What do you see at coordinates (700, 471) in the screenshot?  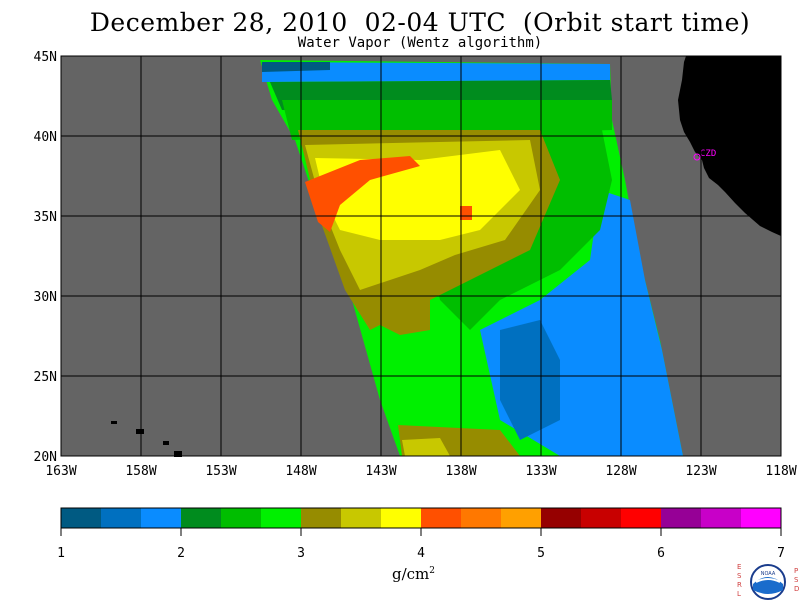 I see `longitude-tick-label: 123W` at bounding box center [700, 471].